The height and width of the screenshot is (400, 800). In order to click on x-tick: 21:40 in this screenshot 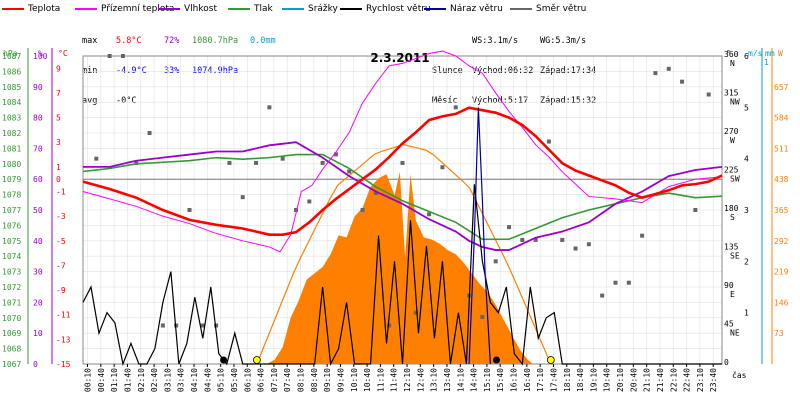, I will do `click(660, 380)`.